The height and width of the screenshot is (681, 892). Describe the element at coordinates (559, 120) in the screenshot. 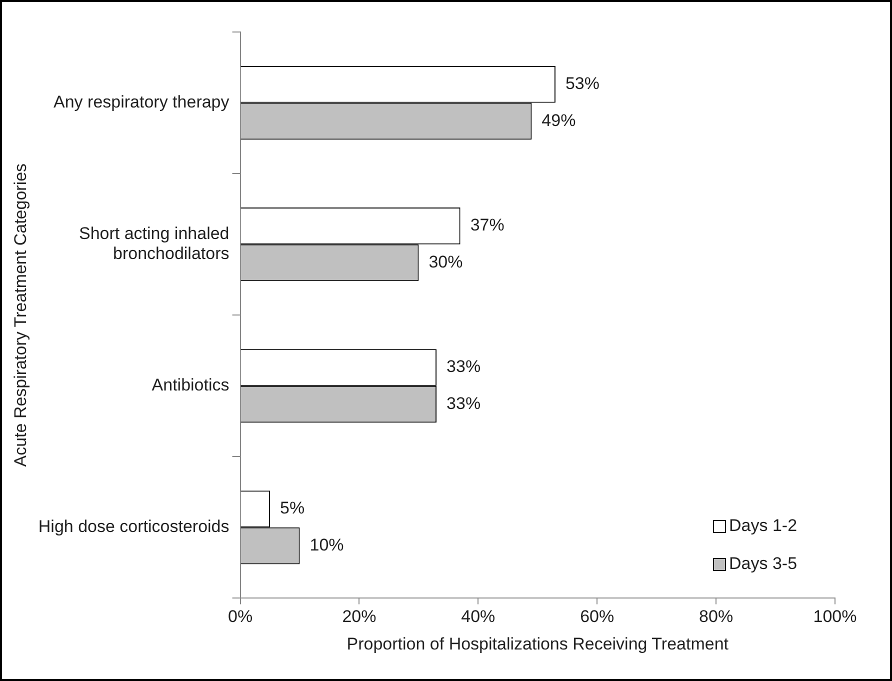

I see `data-label: 49%` at that location.